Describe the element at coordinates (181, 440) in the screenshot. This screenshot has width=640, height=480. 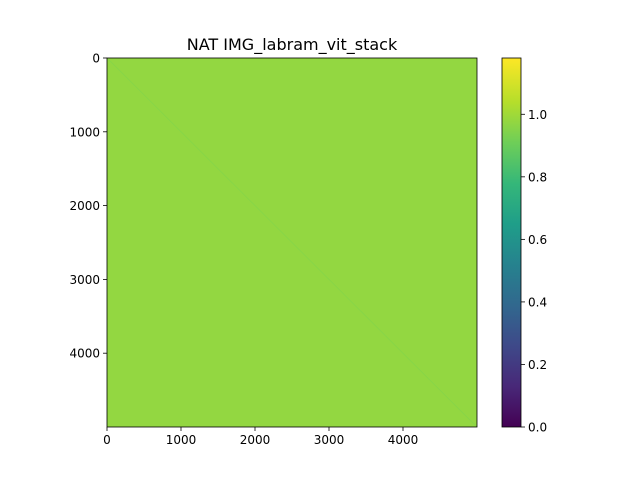
I see `x-tick-label: 1000` at that location.